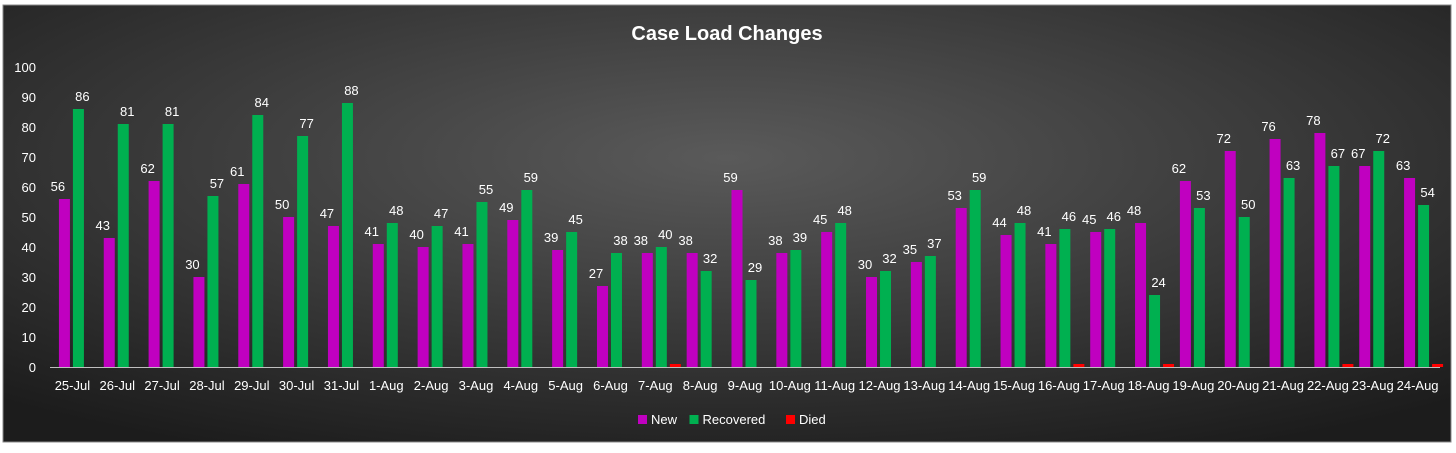  What do you see at coordinates (217, 183) in the screenshot?
I see `data-label-recovered: 57` at bounding box center [217, 183].